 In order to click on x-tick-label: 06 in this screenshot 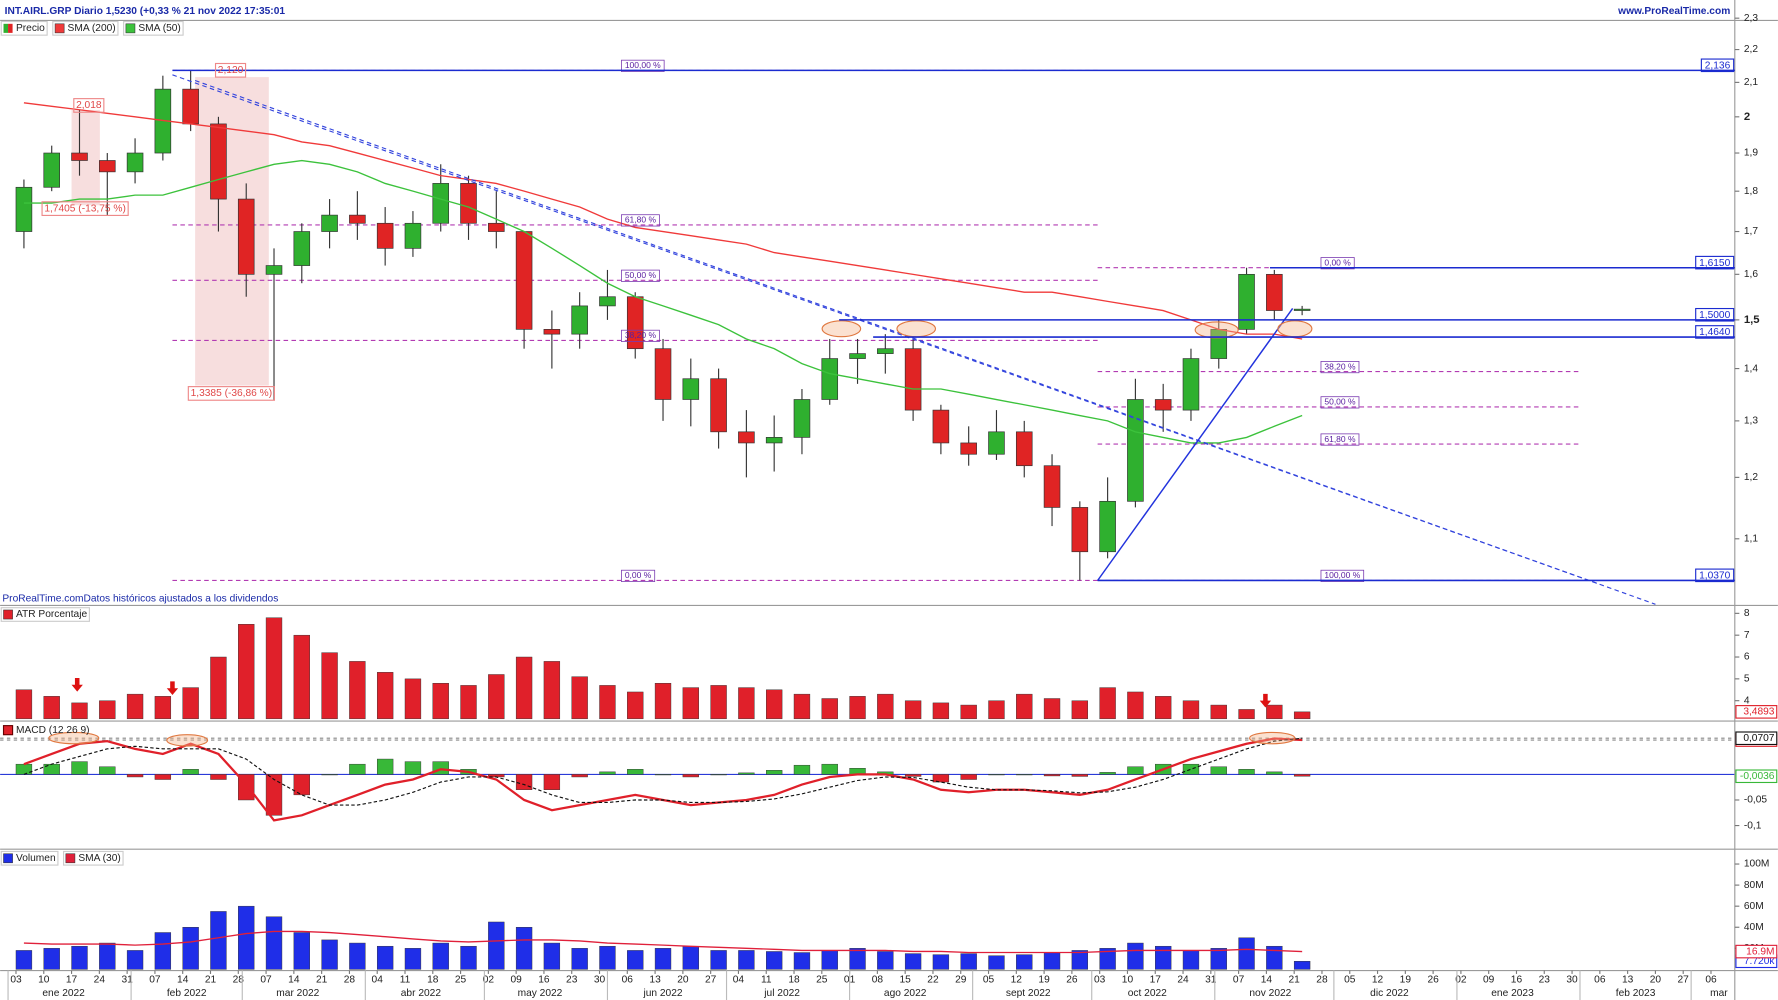, I will do `click(628, 979)`.